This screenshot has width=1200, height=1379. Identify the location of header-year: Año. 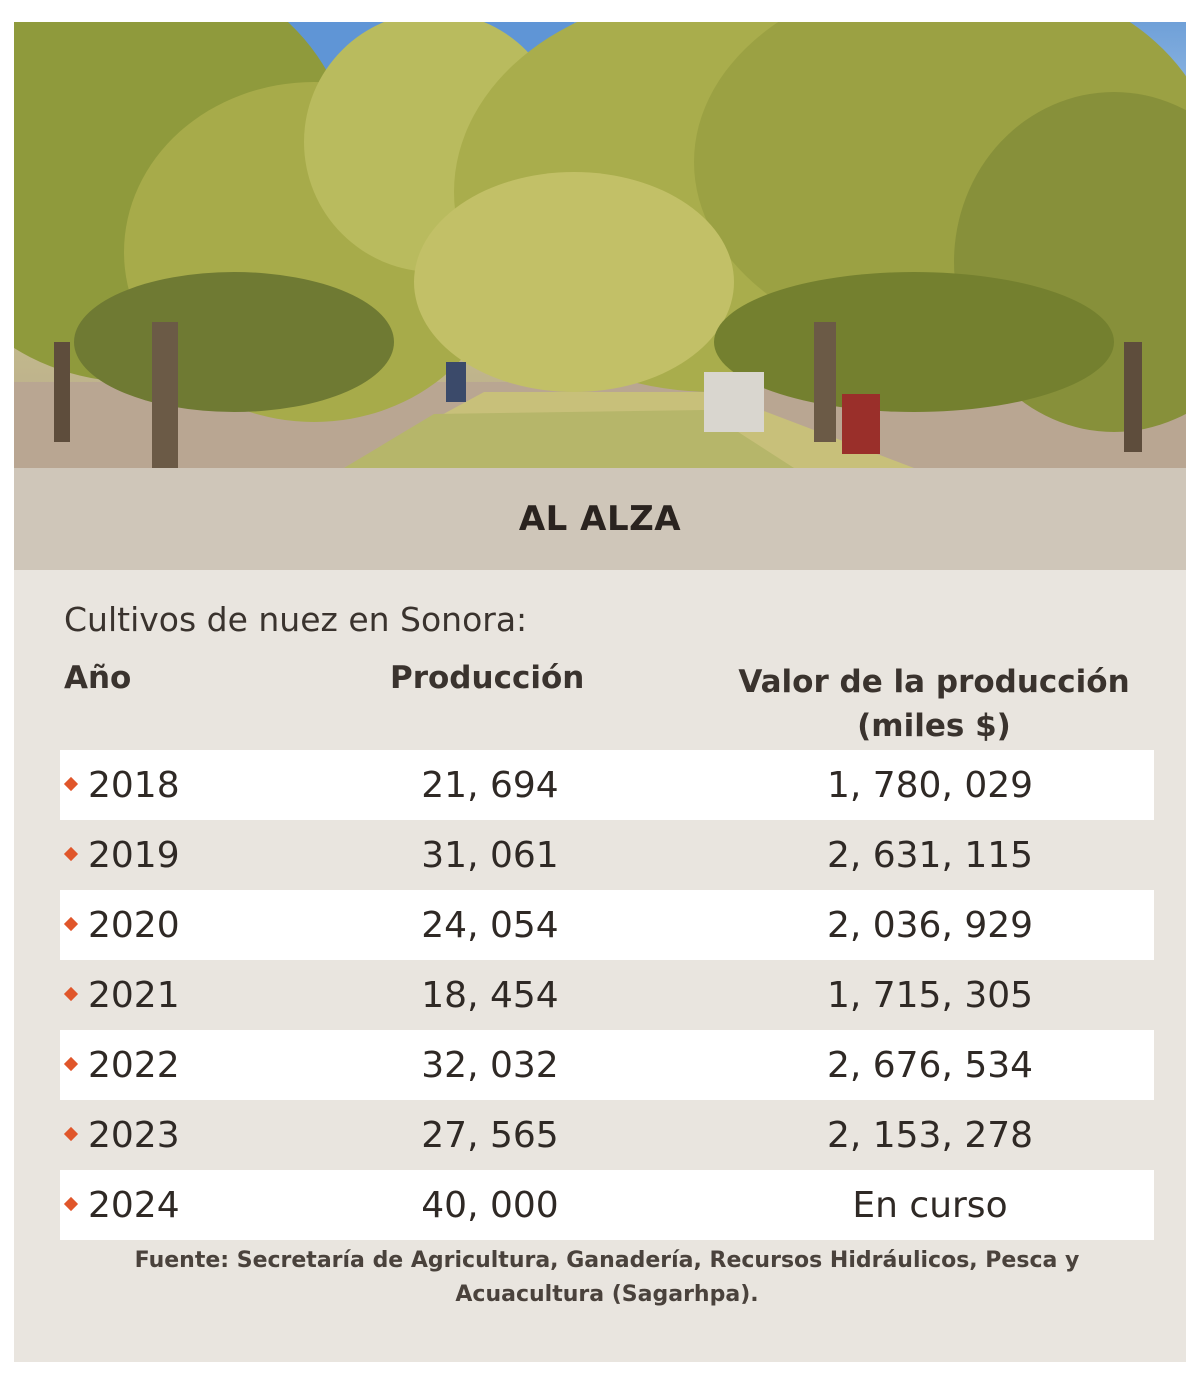
(98, 678).